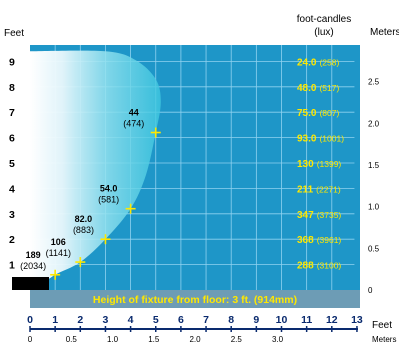  I want to click on lux-value: (2271), so click(328, 189).